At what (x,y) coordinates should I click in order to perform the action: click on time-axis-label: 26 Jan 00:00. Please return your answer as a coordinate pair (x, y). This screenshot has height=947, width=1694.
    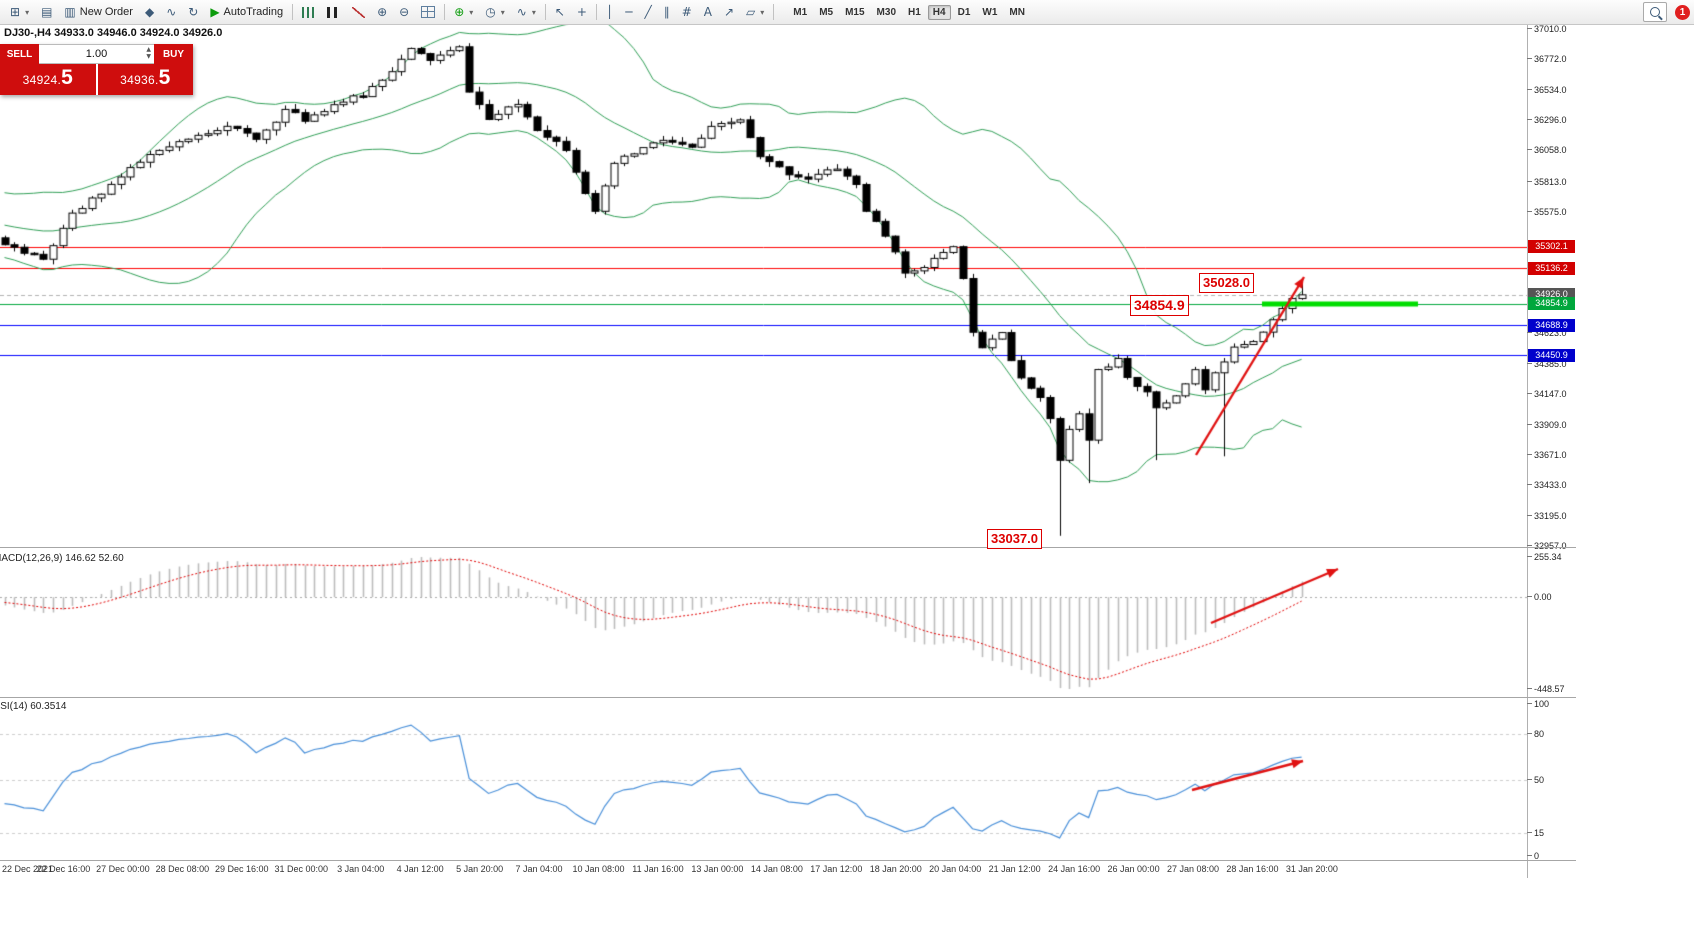
    Looking at the image, I should click on (1133, 869).